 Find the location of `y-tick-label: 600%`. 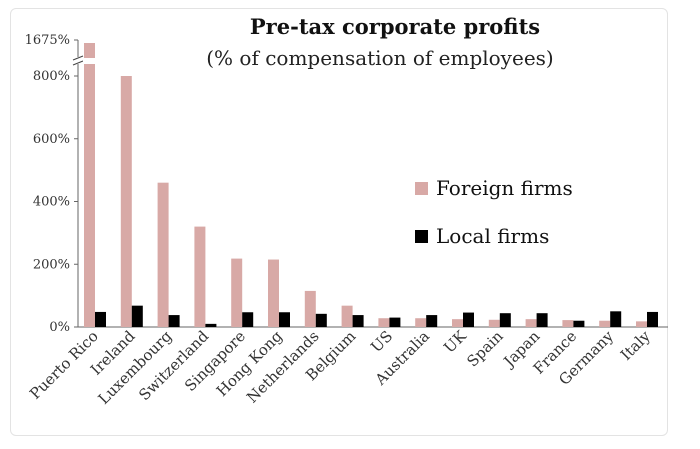

y-tick-label: 600% is located at coordinates (51, 139).